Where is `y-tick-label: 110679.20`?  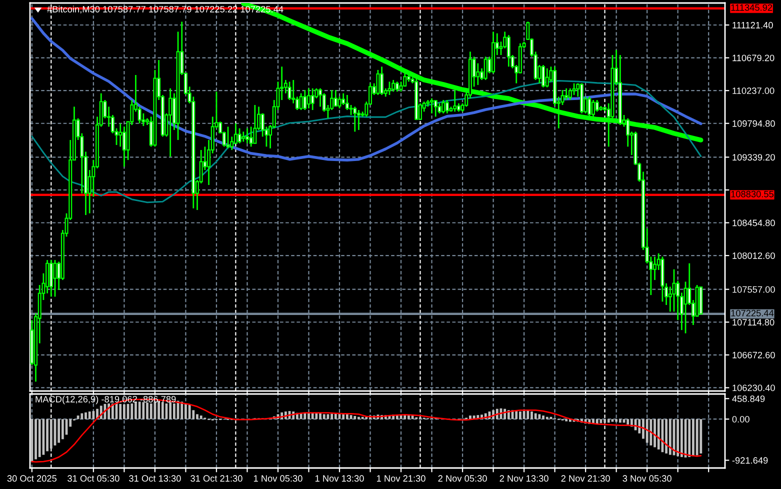 y-tick-label: 110679.20 is located at coordinates (753, 58).